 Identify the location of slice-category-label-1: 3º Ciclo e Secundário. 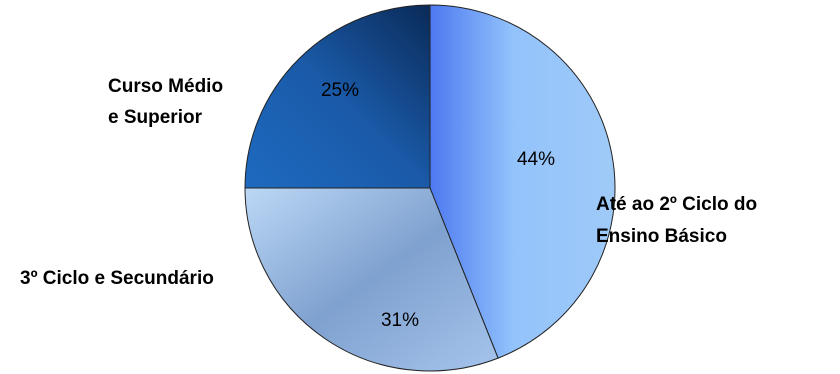
(117, 278).